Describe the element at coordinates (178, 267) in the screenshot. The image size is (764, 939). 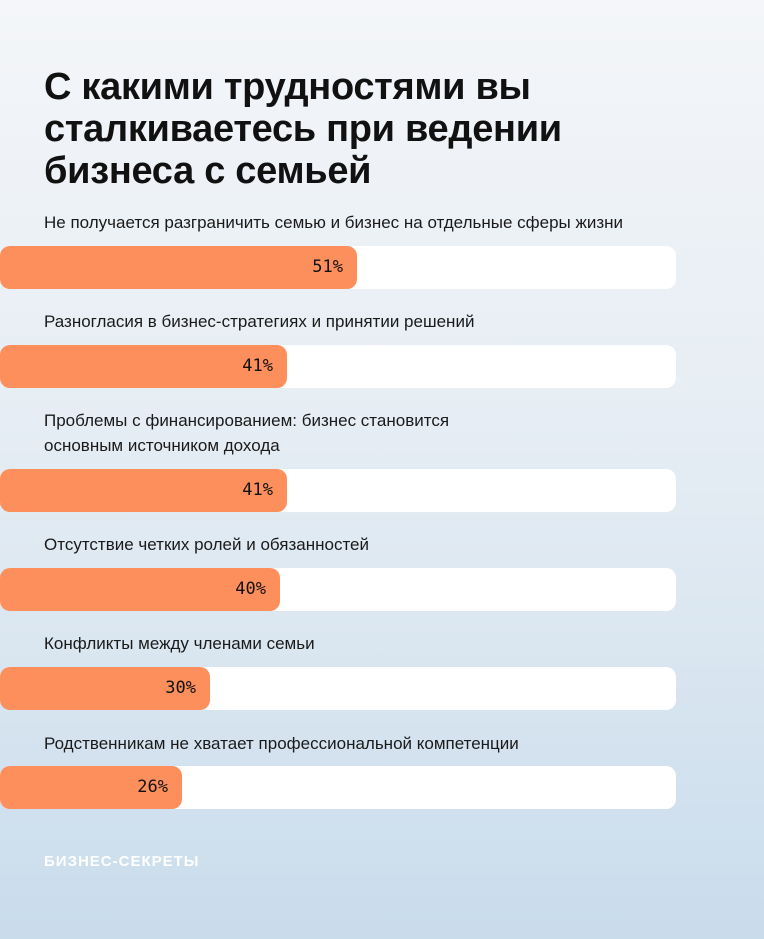
I see `bar: 51%` at that location.